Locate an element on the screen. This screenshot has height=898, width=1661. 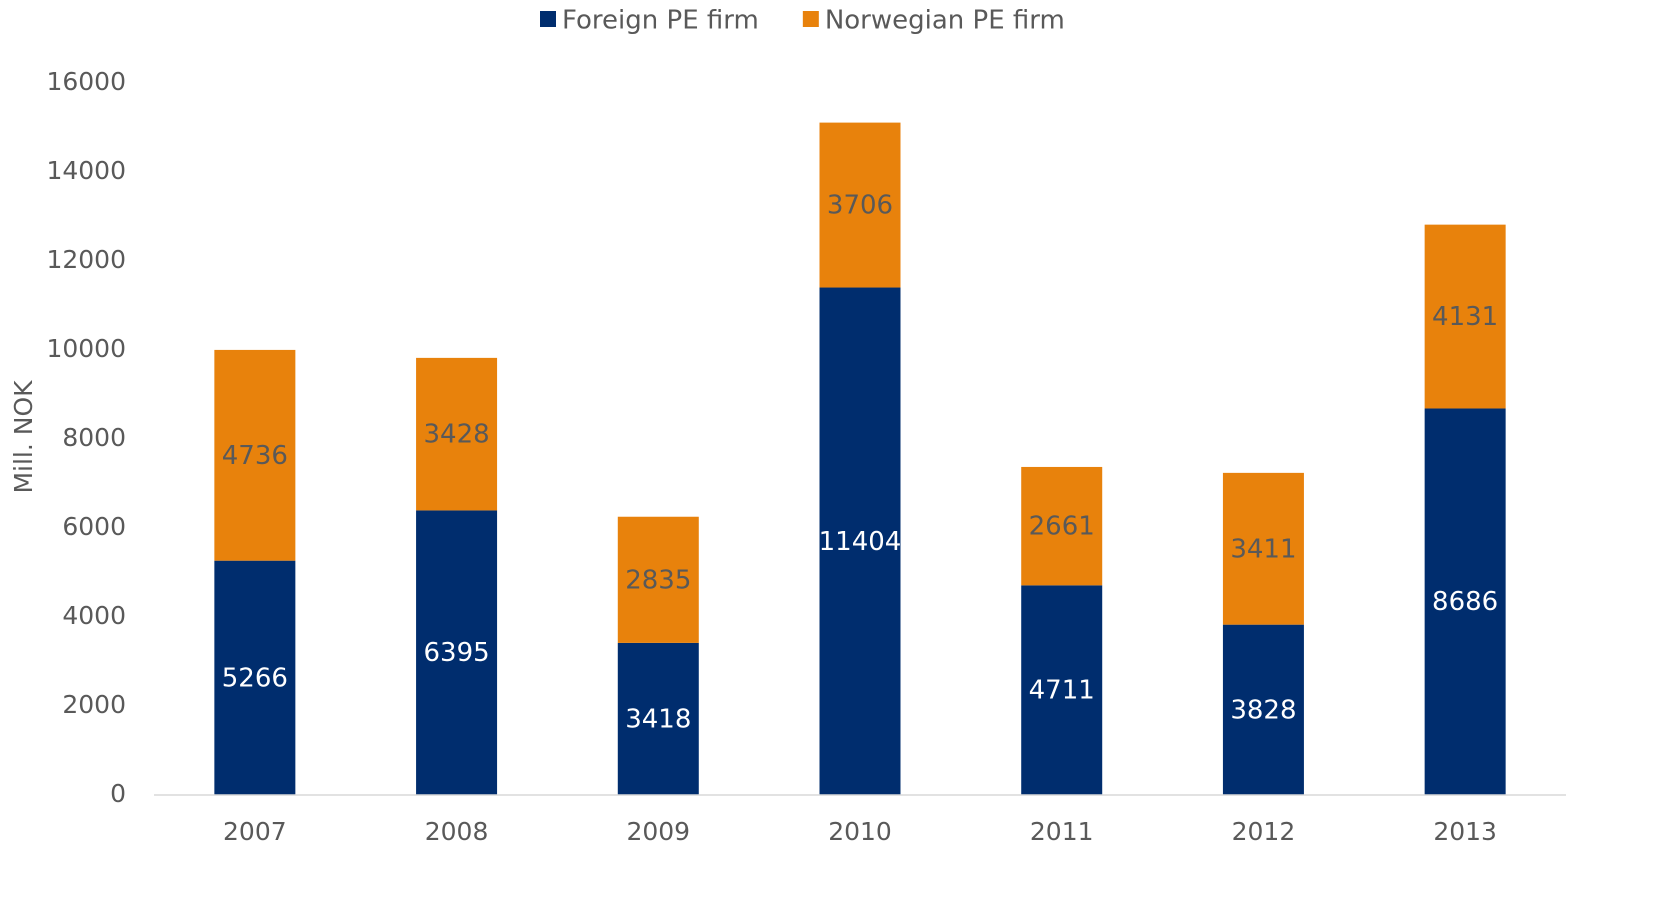
y-tick-label: 10000 is located at coordinates (86, 348).